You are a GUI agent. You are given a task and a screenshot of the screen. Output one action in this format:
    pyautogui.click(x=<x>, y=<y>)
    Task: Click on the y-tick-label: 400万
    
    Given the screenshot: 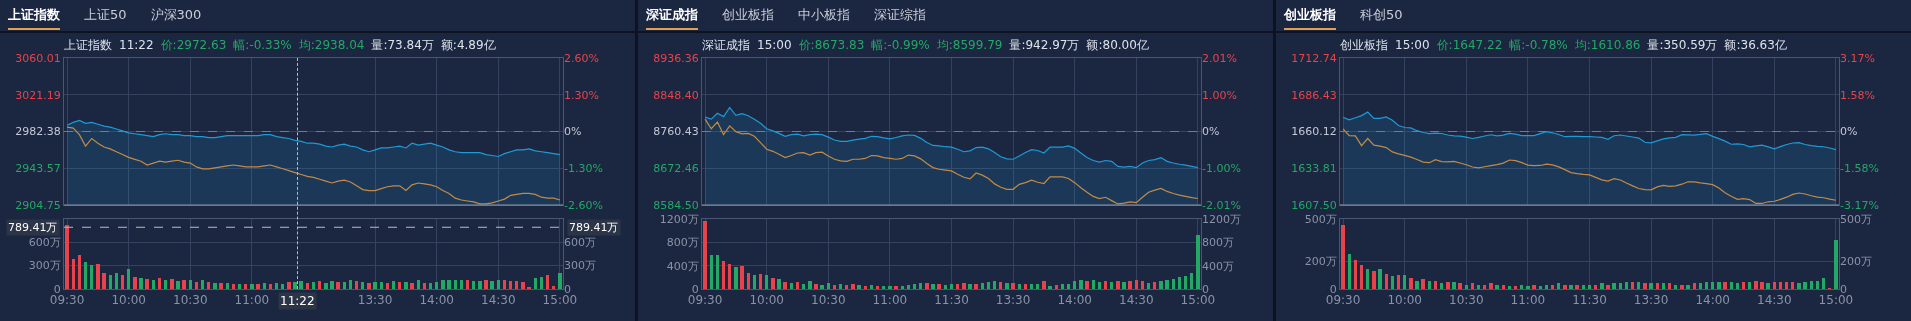 What is the action you would take?
    pyautogui.click(x=682, y=266)
    